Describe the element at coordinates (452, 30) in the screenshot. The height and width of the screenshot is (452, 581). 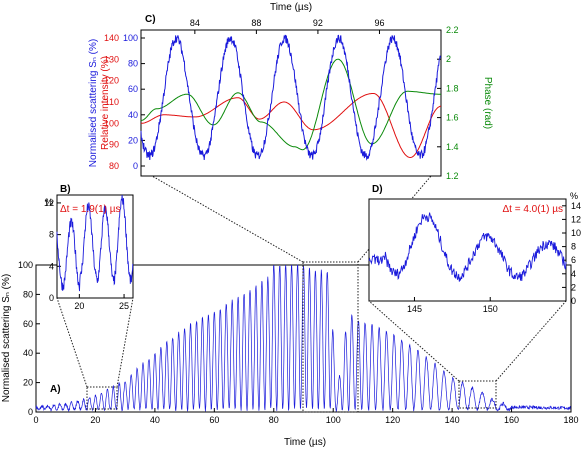
I see `panel-c-y-tick-right-label: 2.2` at that location.